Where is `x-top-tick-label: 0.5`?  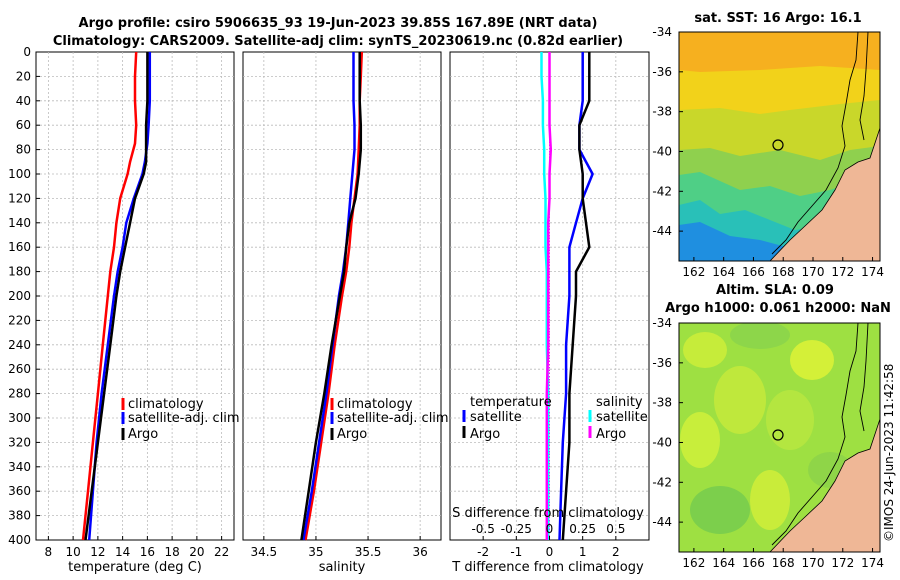
x-top-tick-label: 0.5 is located at coordinates (615, 529).